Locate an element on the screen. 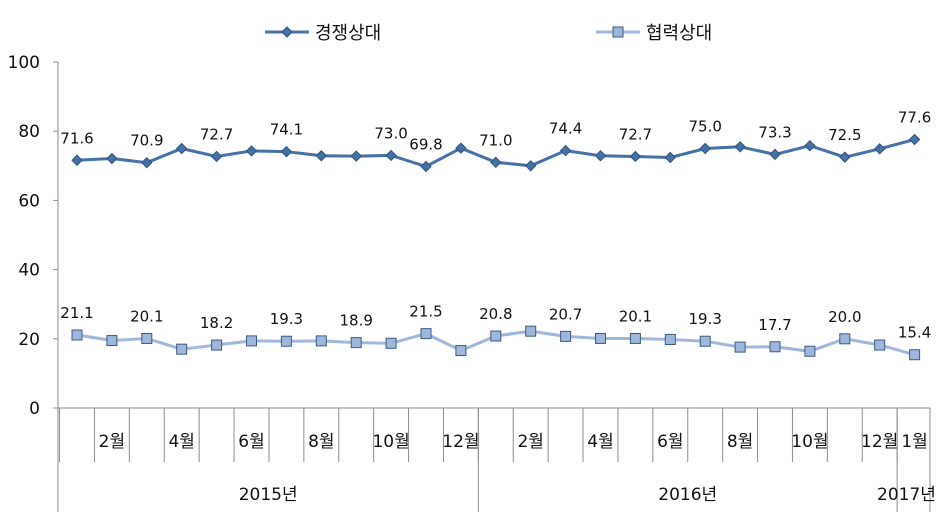 The height and width of the screenshot is (532, 945). year-label: 2017년 is located at coordinates (906, 495).